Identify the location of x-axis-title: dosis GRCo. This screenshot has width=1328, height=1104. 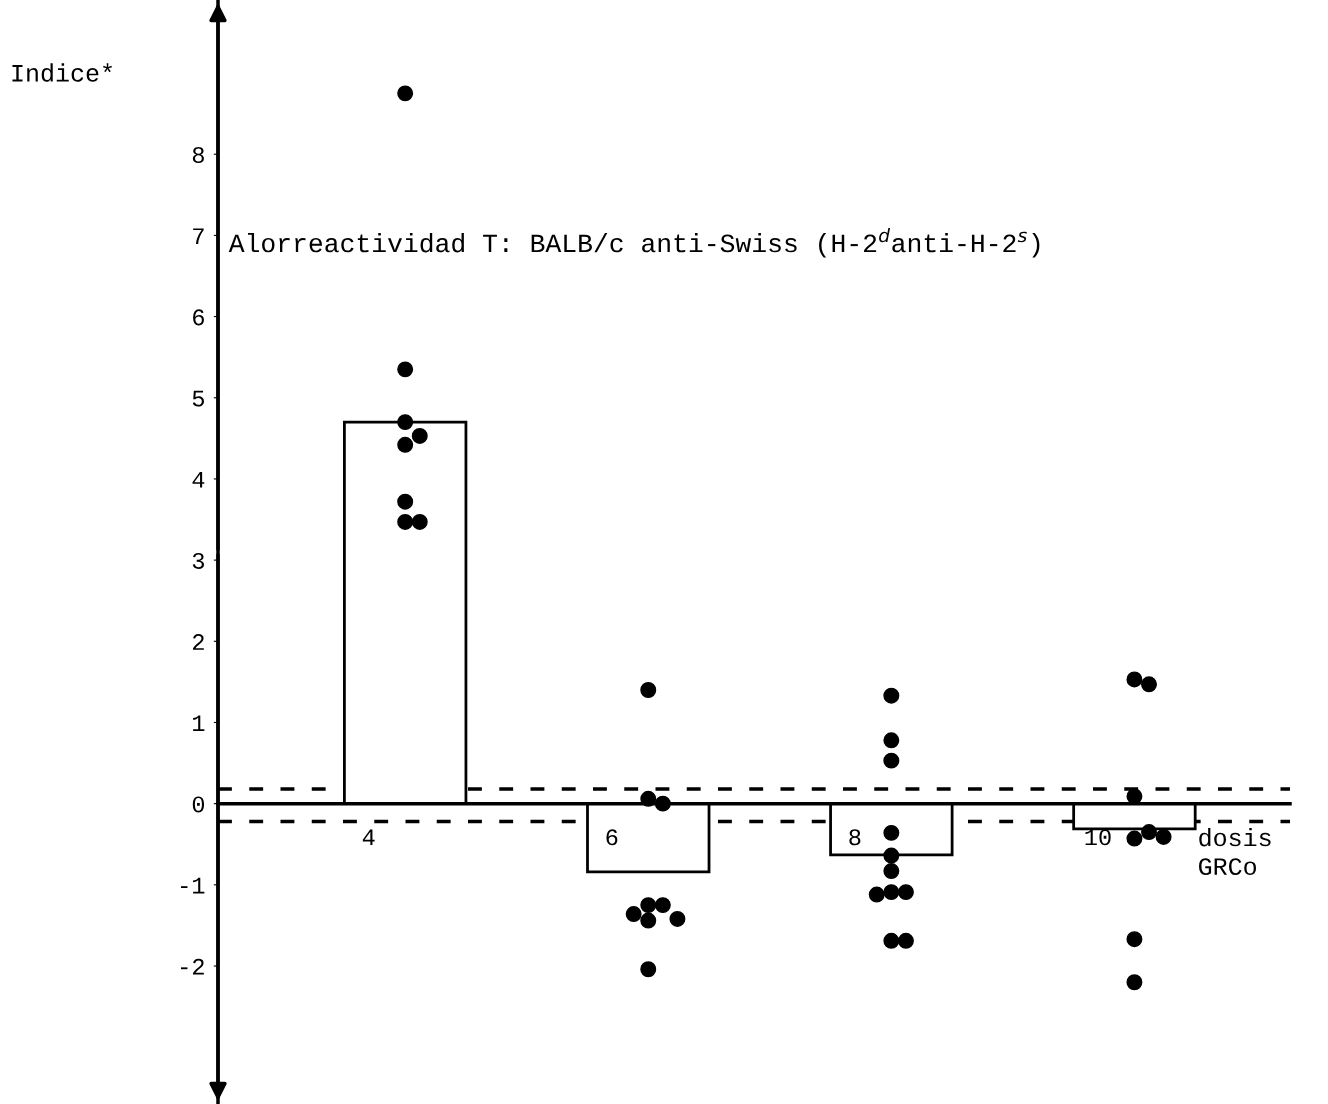
(1235, 852).